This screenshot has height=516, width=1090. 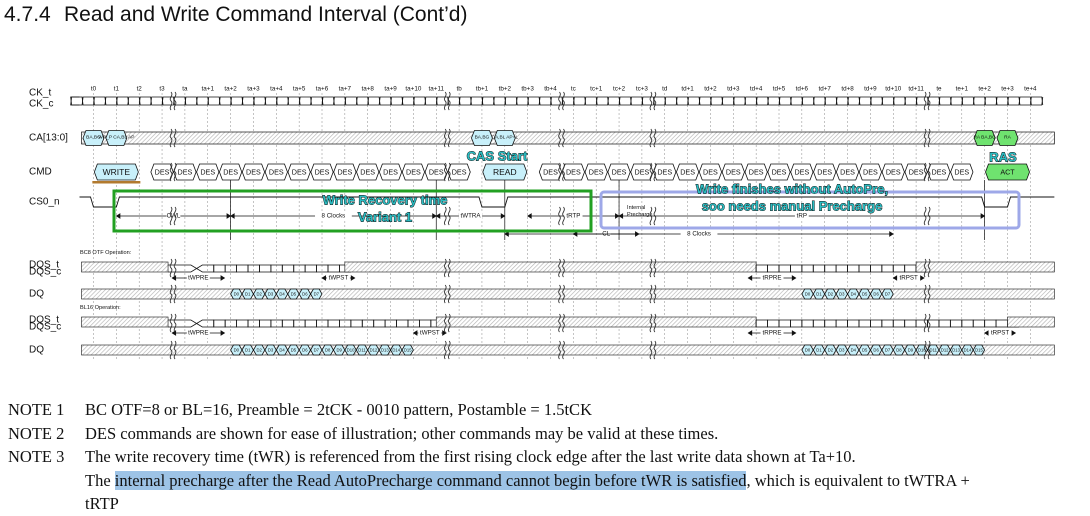 What do you see at coordinates (573, 216) in the screenshot?
I see `trtp-label: tRTP` at bounding box center [573, 216].